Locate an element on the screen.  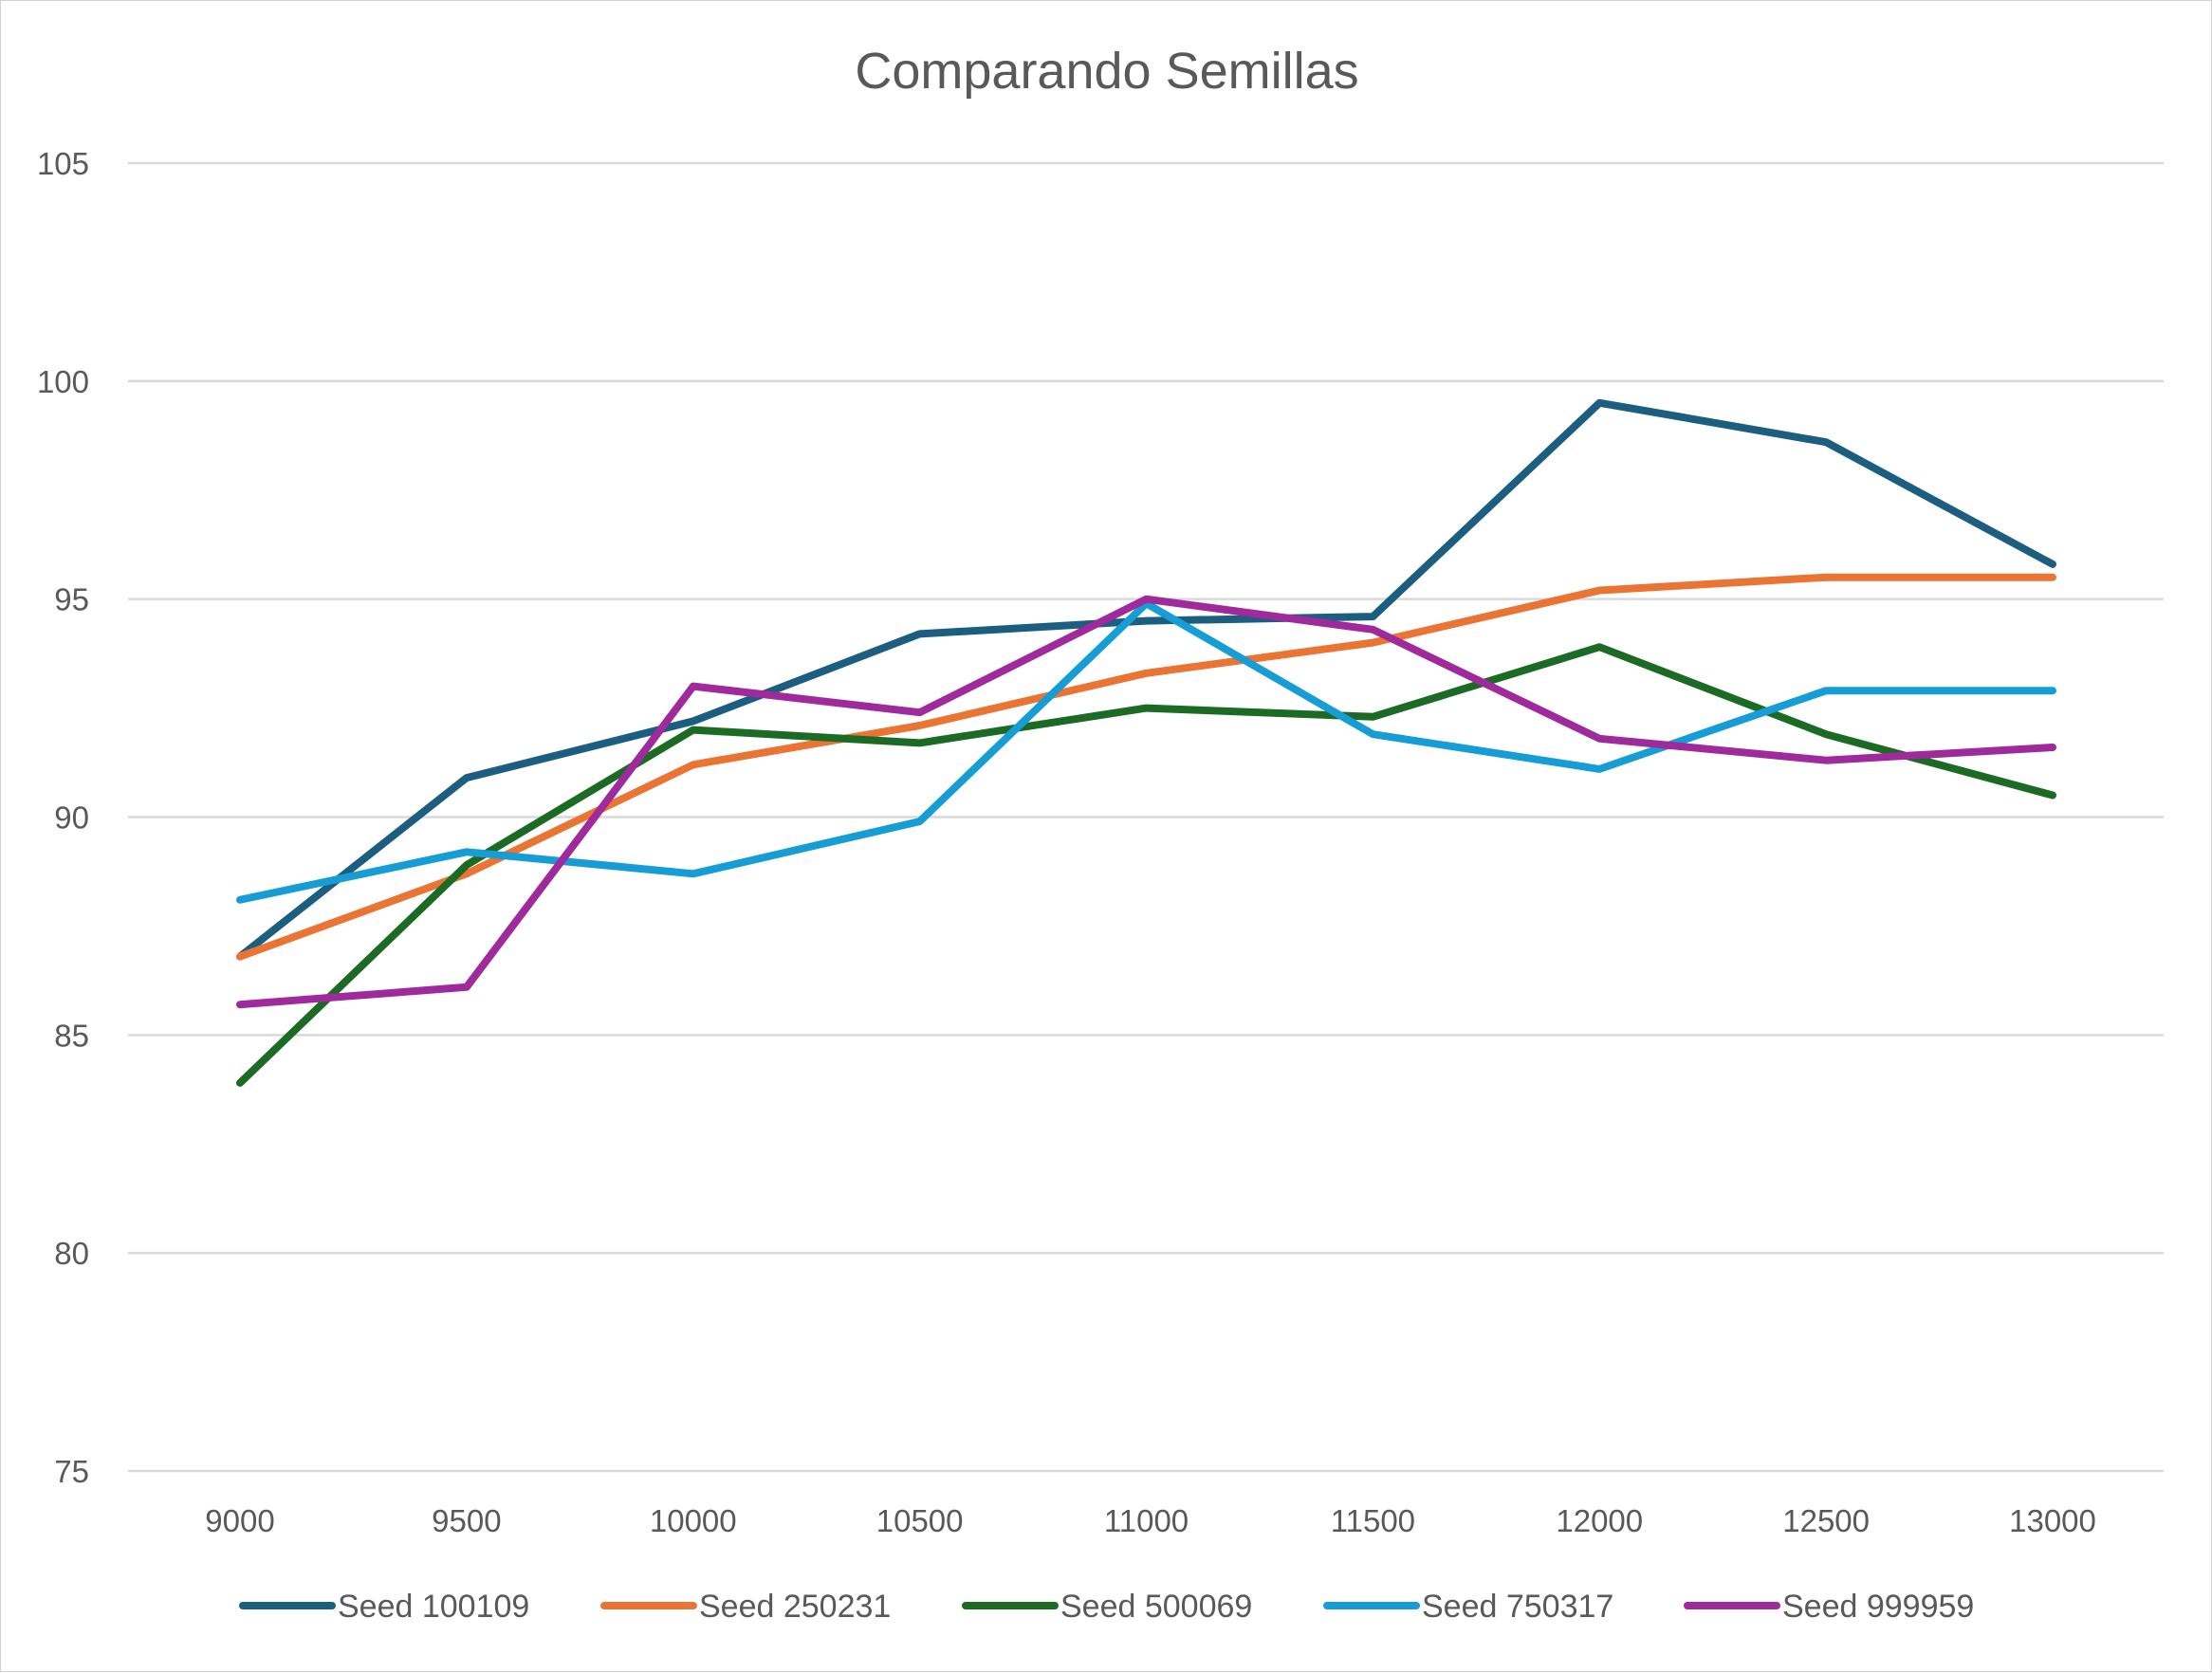
y-axis-tick-labels: 75 80 85 90 95 100 105 is located at coordinates (63, 817).